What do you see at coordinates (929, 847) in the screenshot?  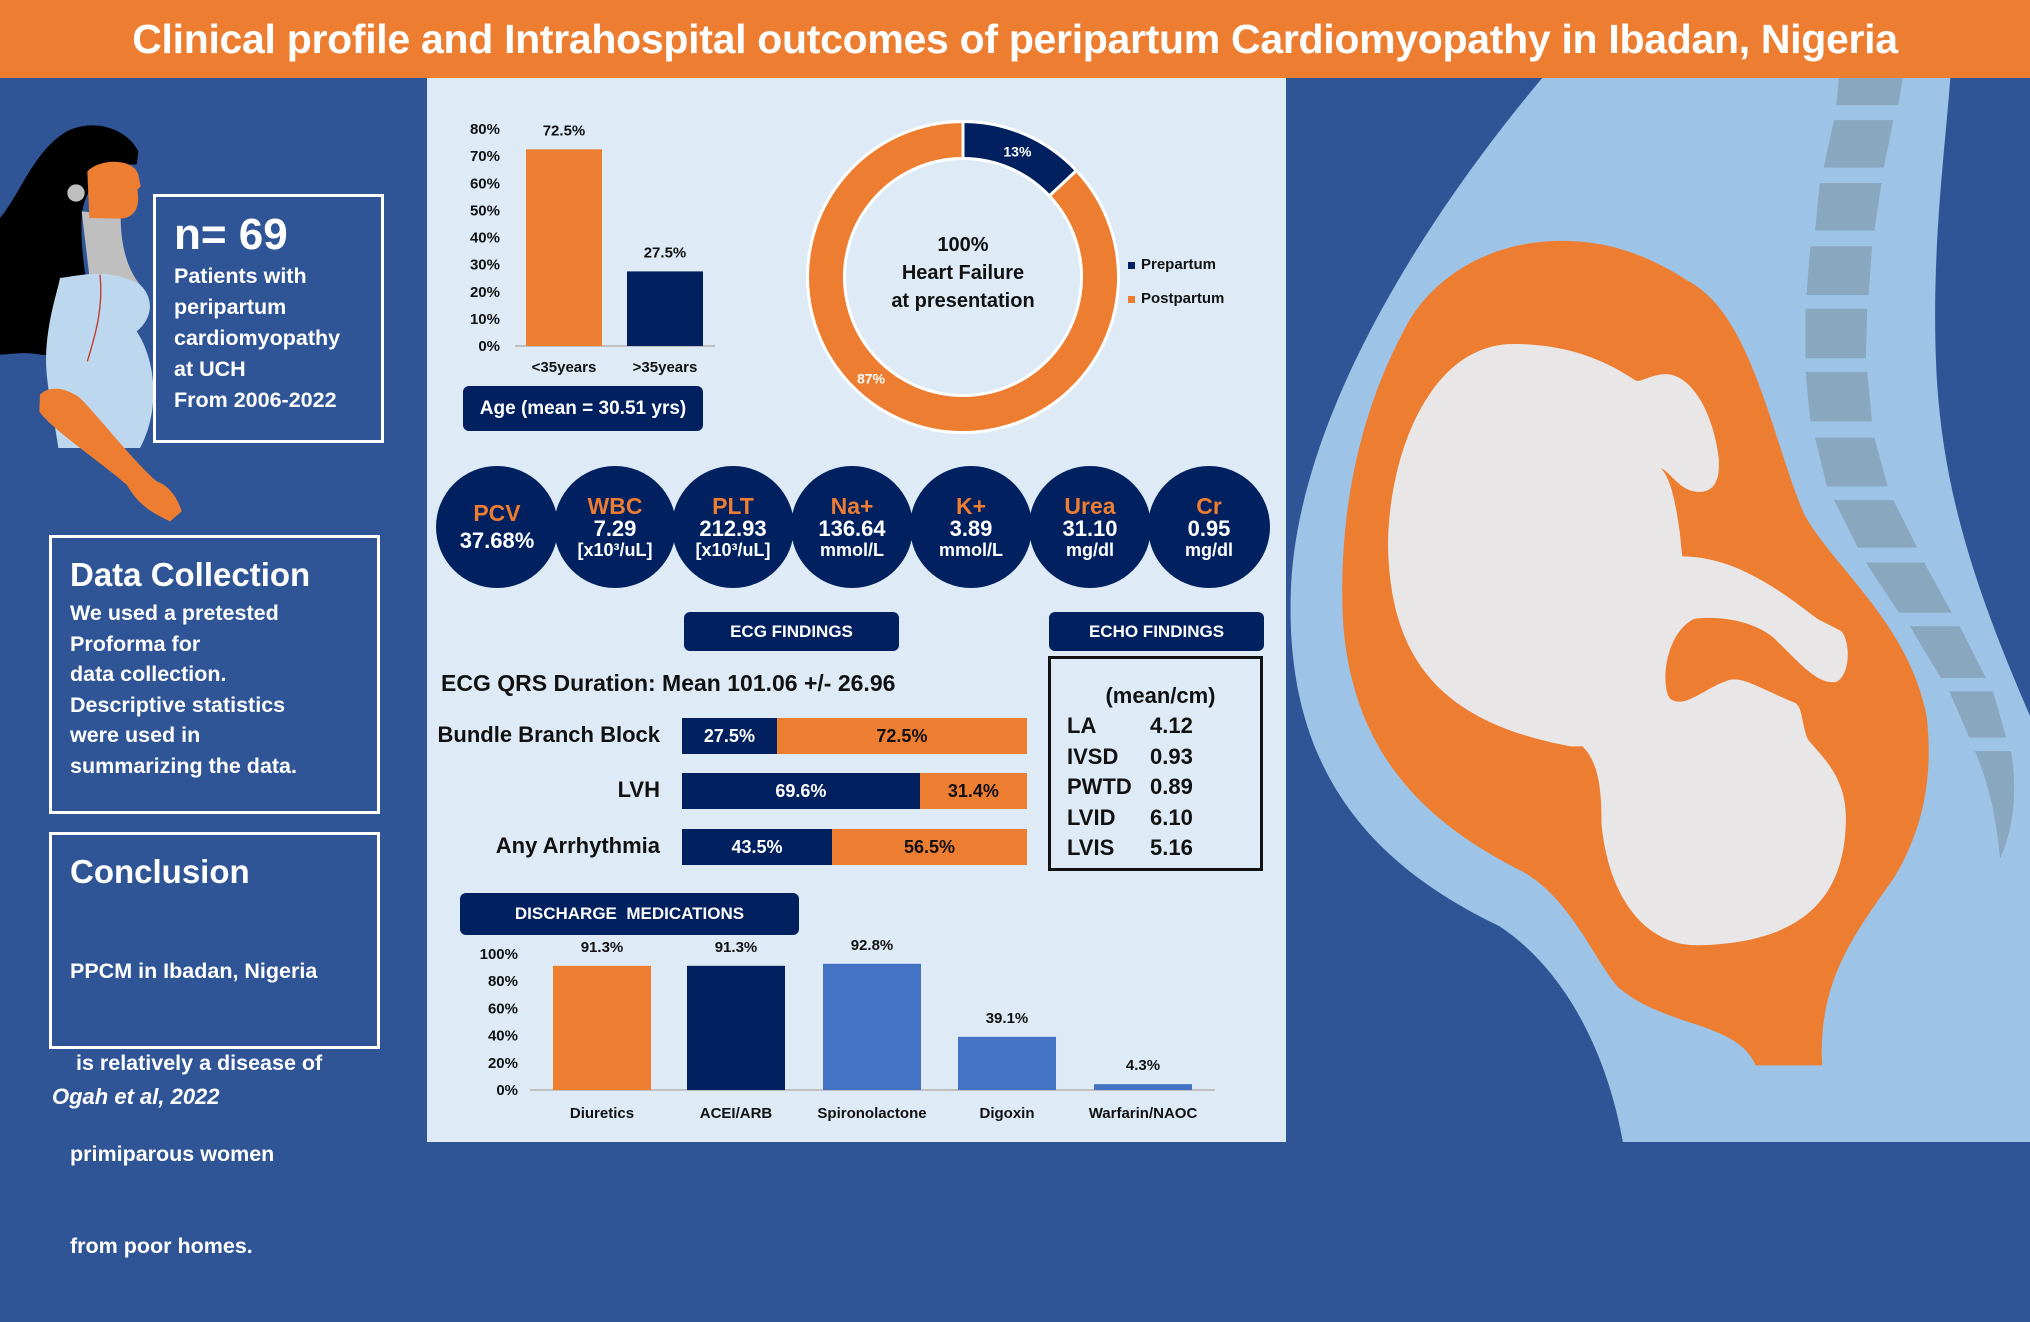 I see `ecg-bar-segment-orange: 56.5%` at bounding box center [929, 847].